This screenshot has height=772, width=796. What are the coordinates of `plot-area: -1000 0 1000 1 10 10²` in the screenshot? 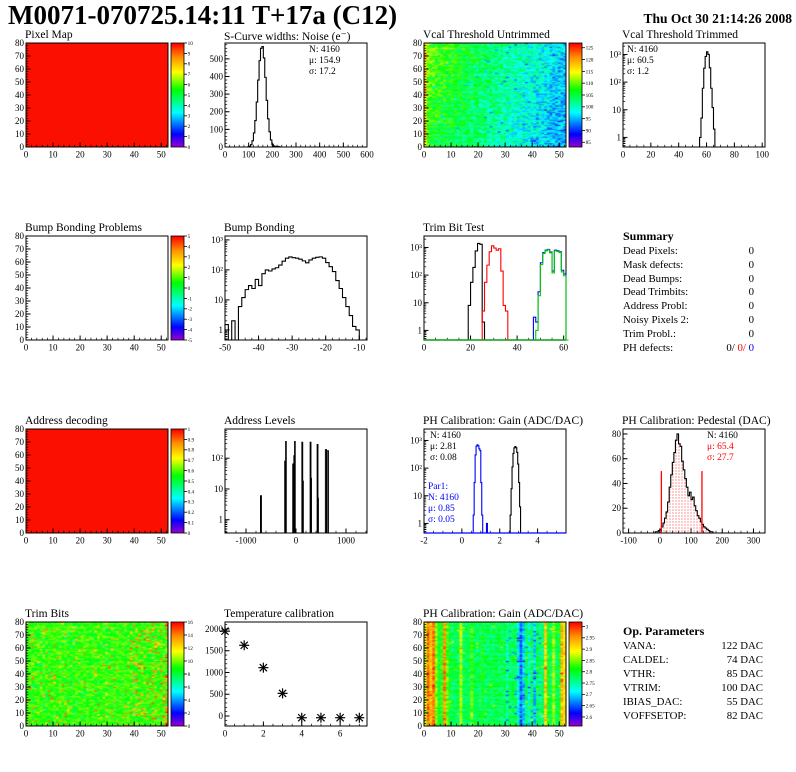 It's located at (298, 512).